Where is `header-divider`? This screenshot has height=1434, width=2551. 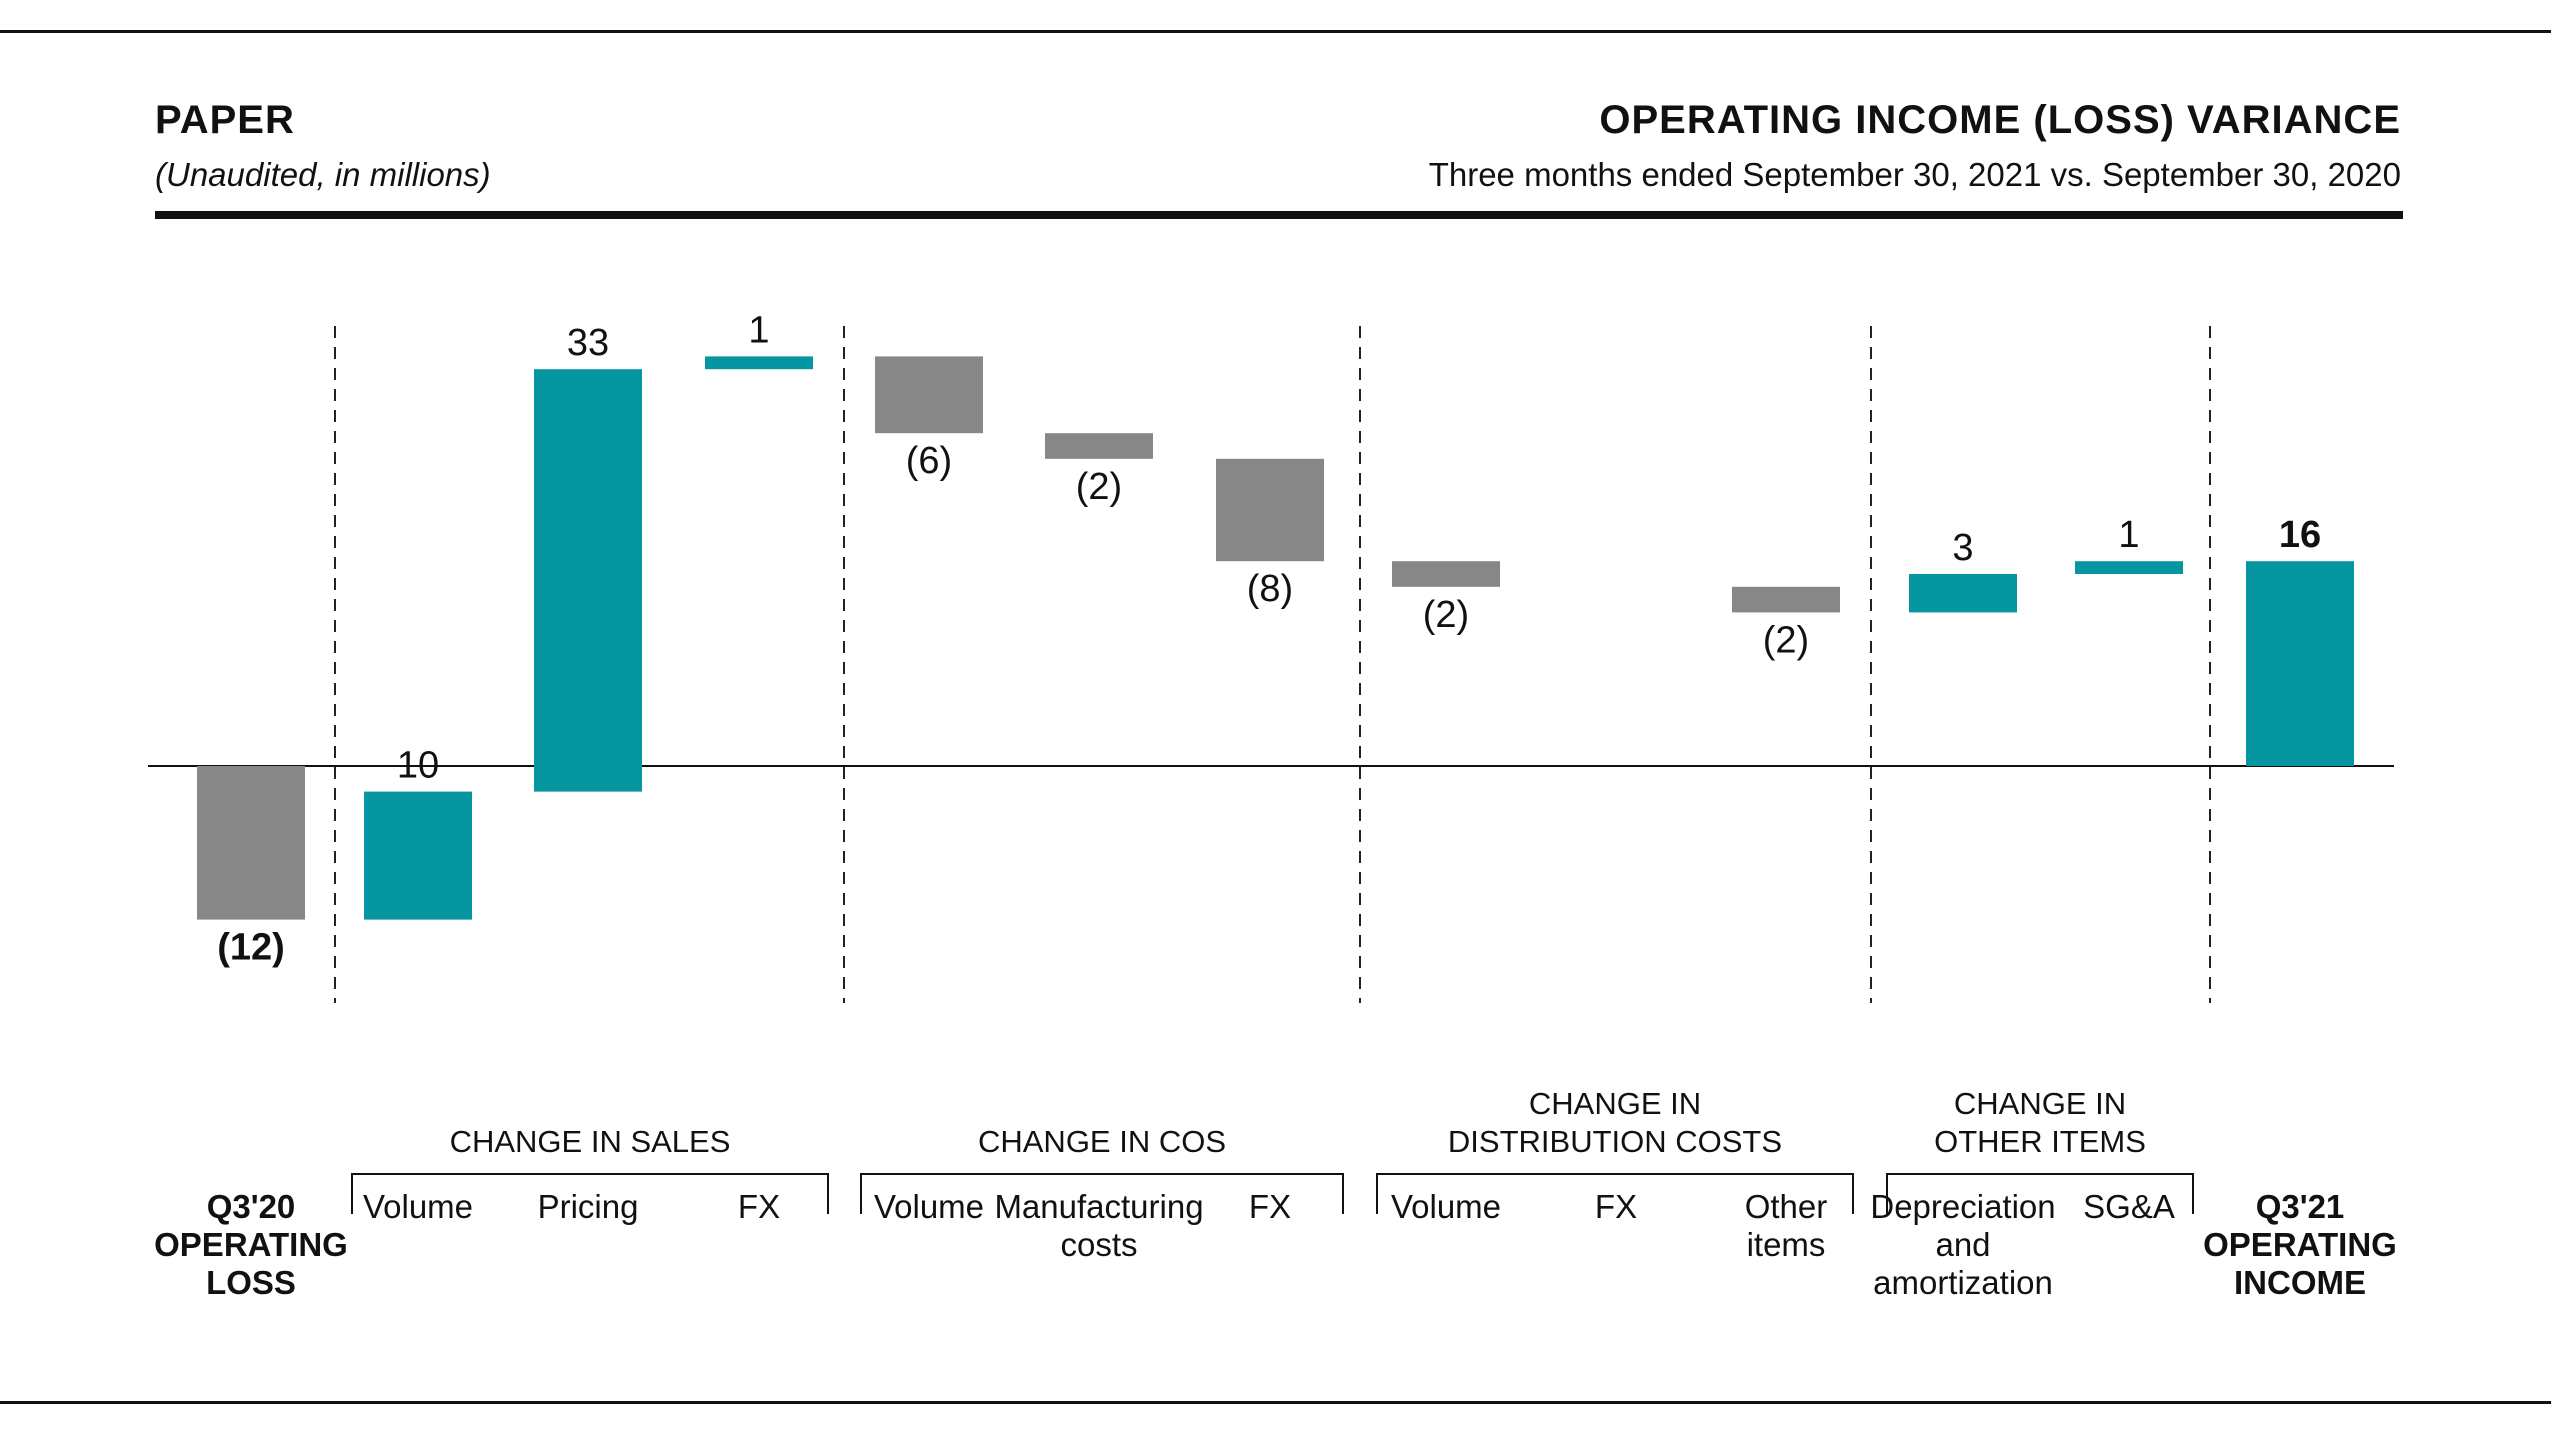 header-divider is located at coordinates (1279, 215).